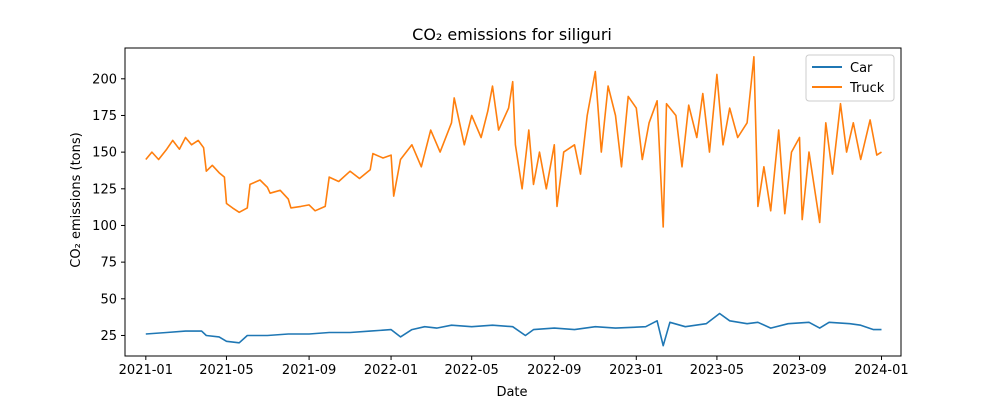 This screenshot has width=1000, height=404. I want to click on y-tick-label: 25, so click(108, 336).